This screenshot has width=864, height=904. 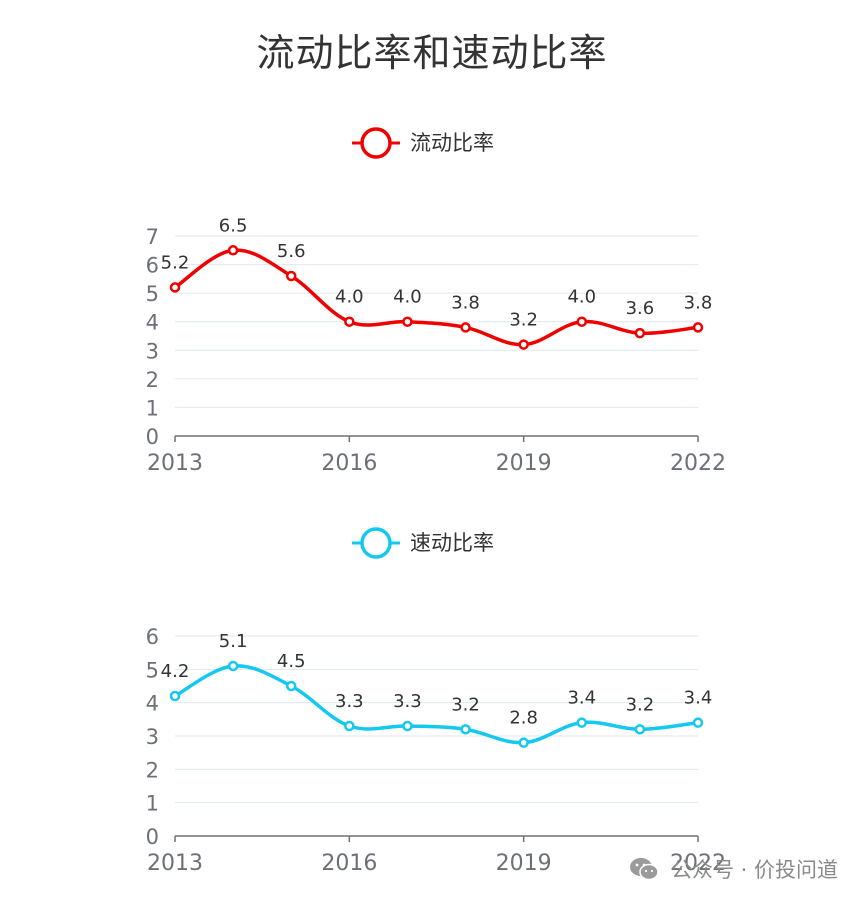 What do you see at coordinates (523, 718) in the screenshot?
I see `data-label: 2.8` at bounding box center [523, 718].